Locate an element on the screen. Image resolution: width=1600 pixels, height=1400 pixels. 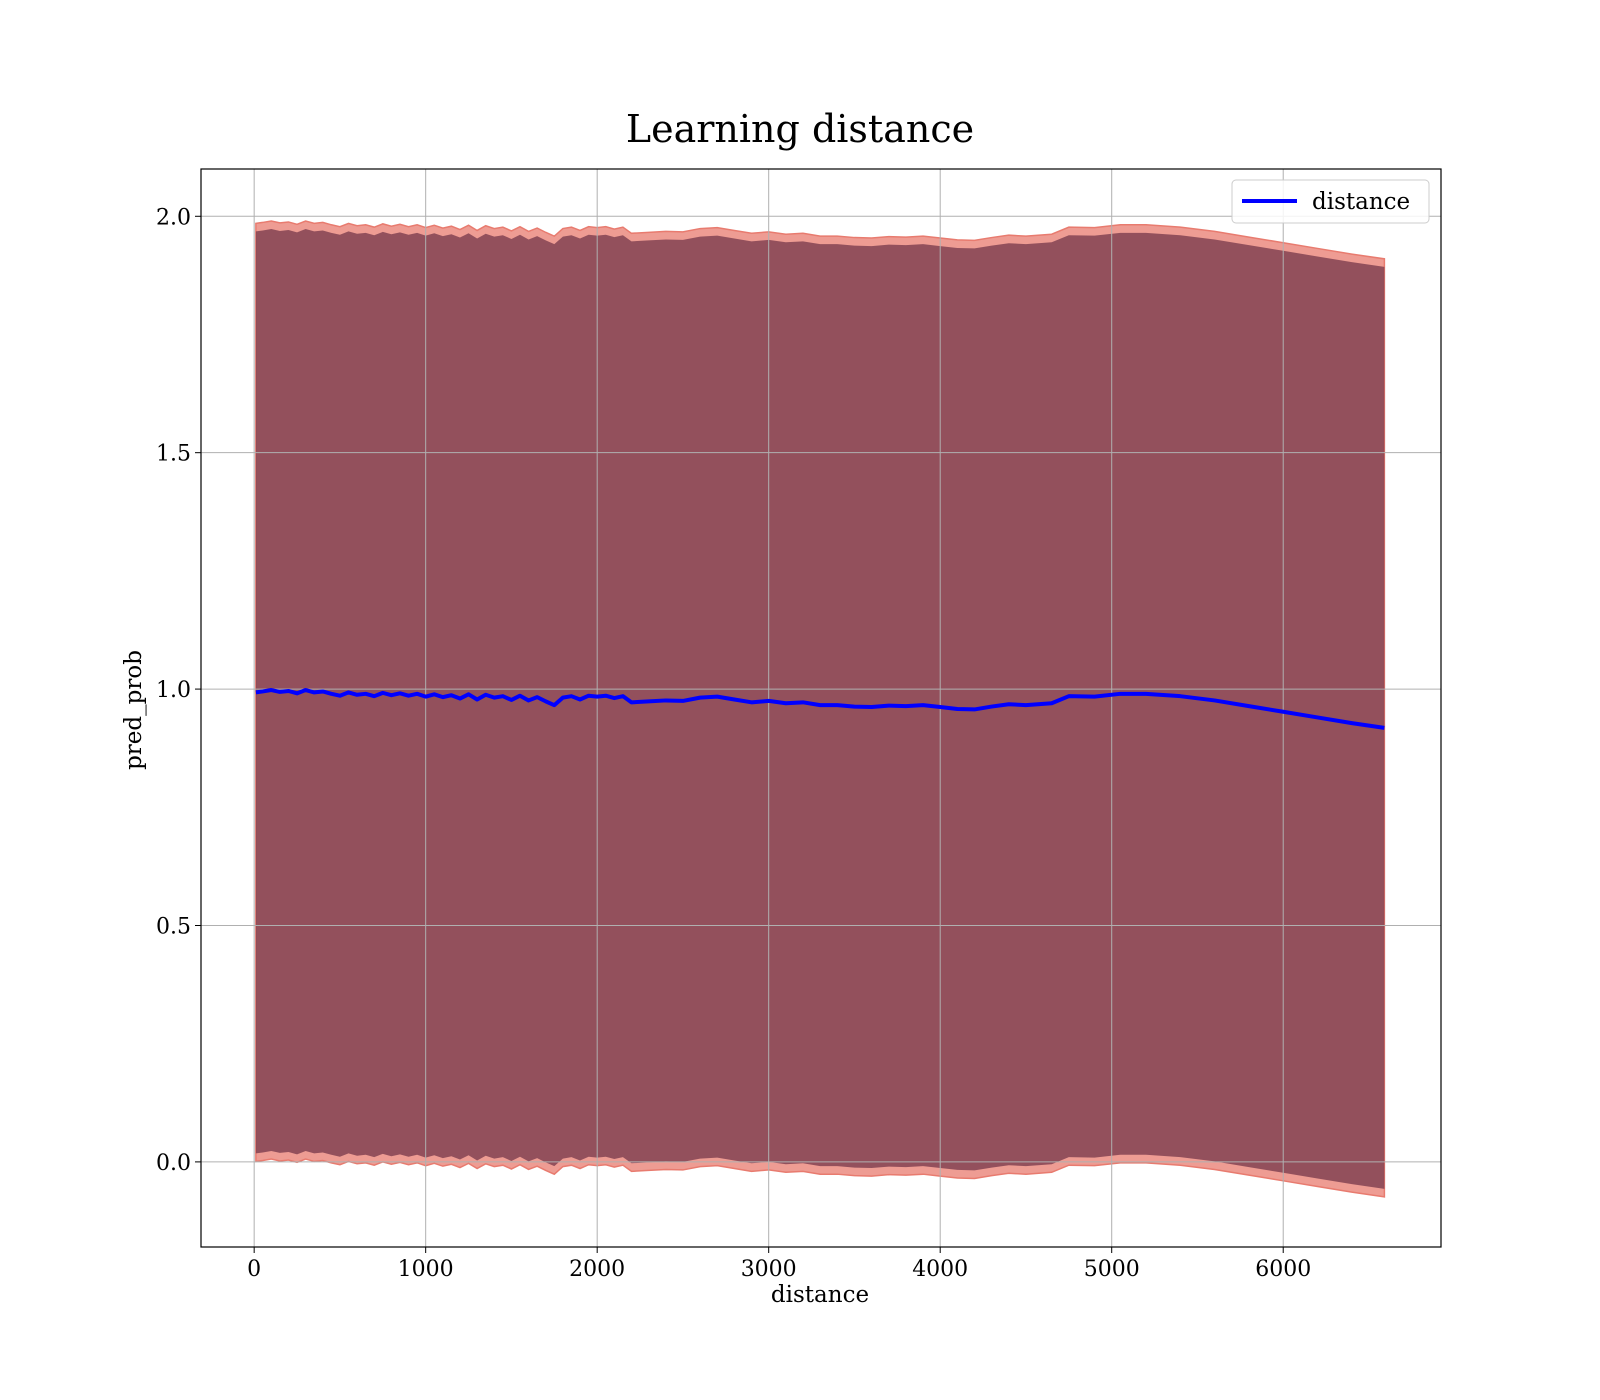
y-tick-label: 1.0 is located at coordinates (173, 690).